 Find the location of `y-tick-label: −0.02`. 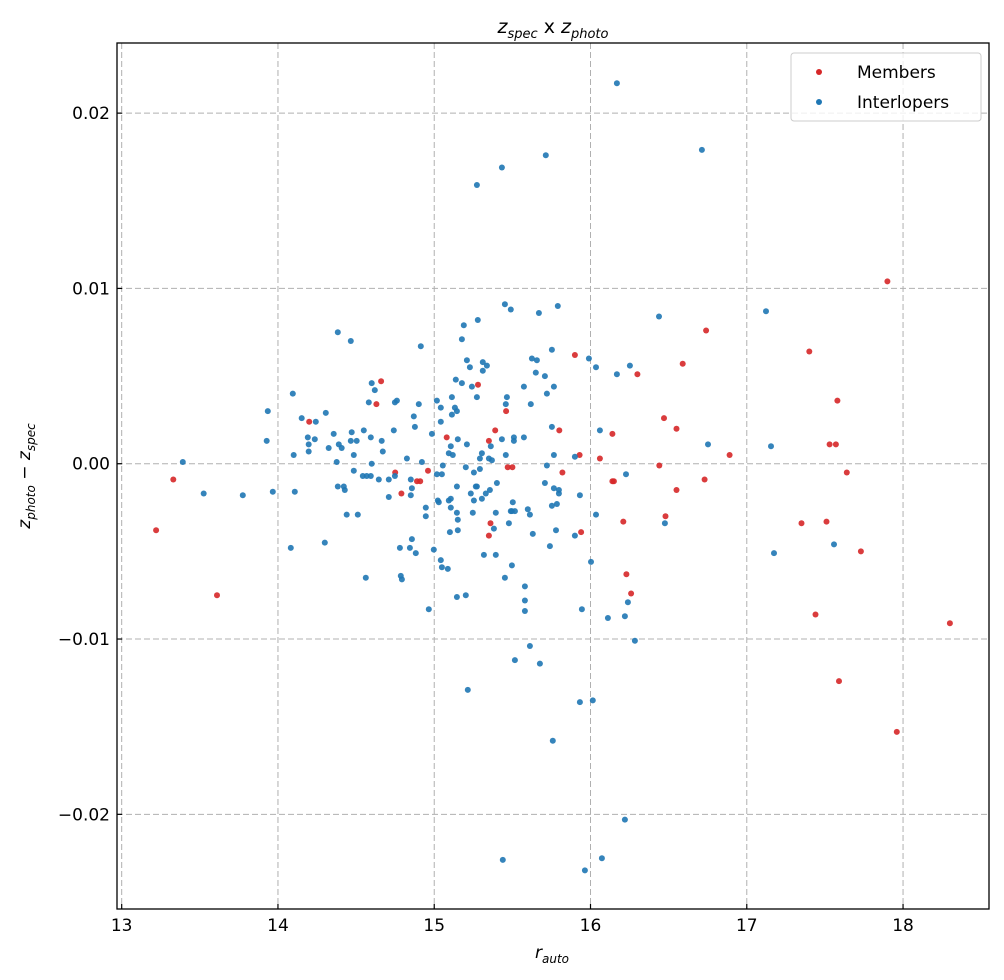

y-tick-label: −0.02 is located at coordinates (84, 815).